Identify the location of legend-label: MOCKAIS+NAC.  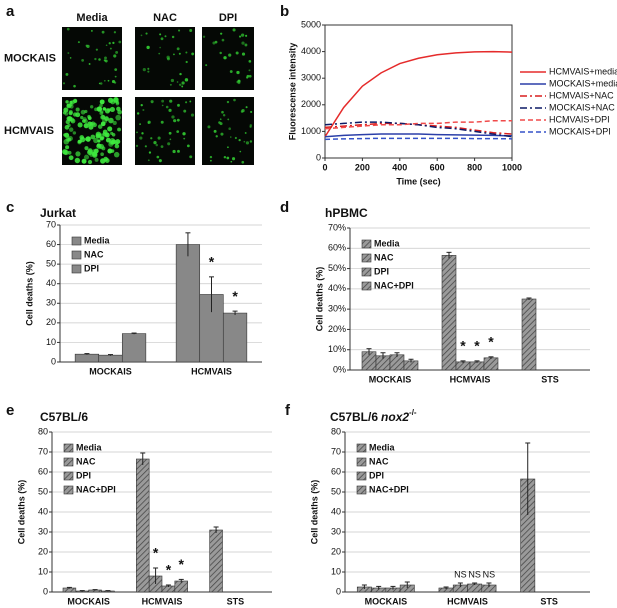
(582, 107).